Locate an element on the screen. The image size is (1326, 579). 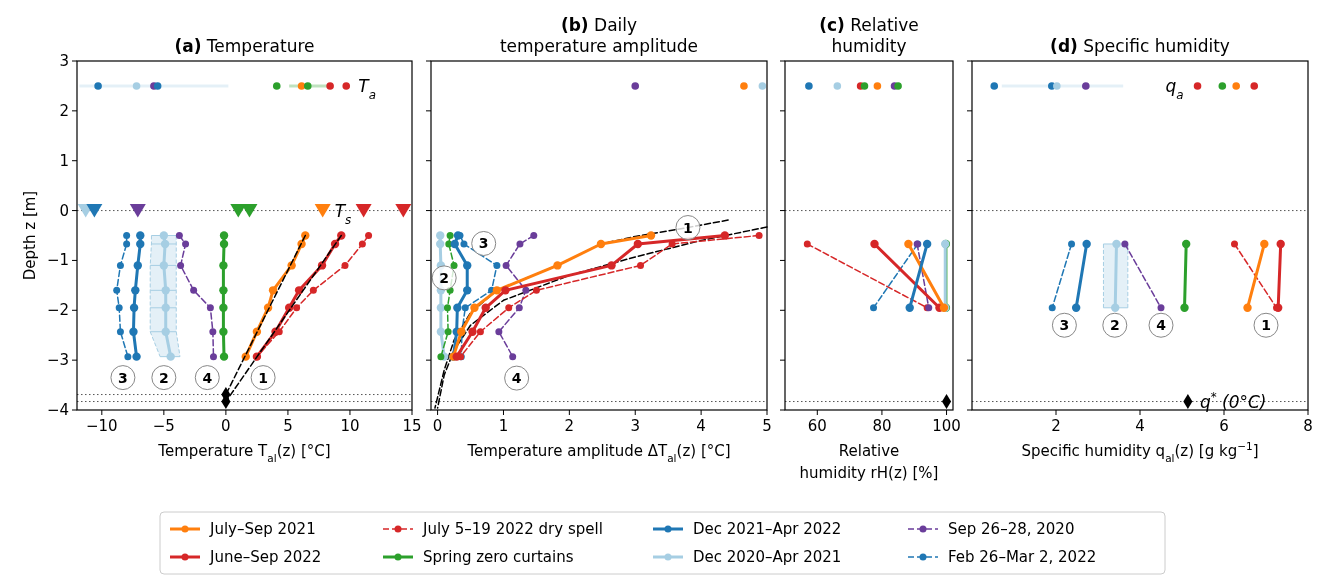
x-tick-label: 60 is located at coordinates (817, 426).